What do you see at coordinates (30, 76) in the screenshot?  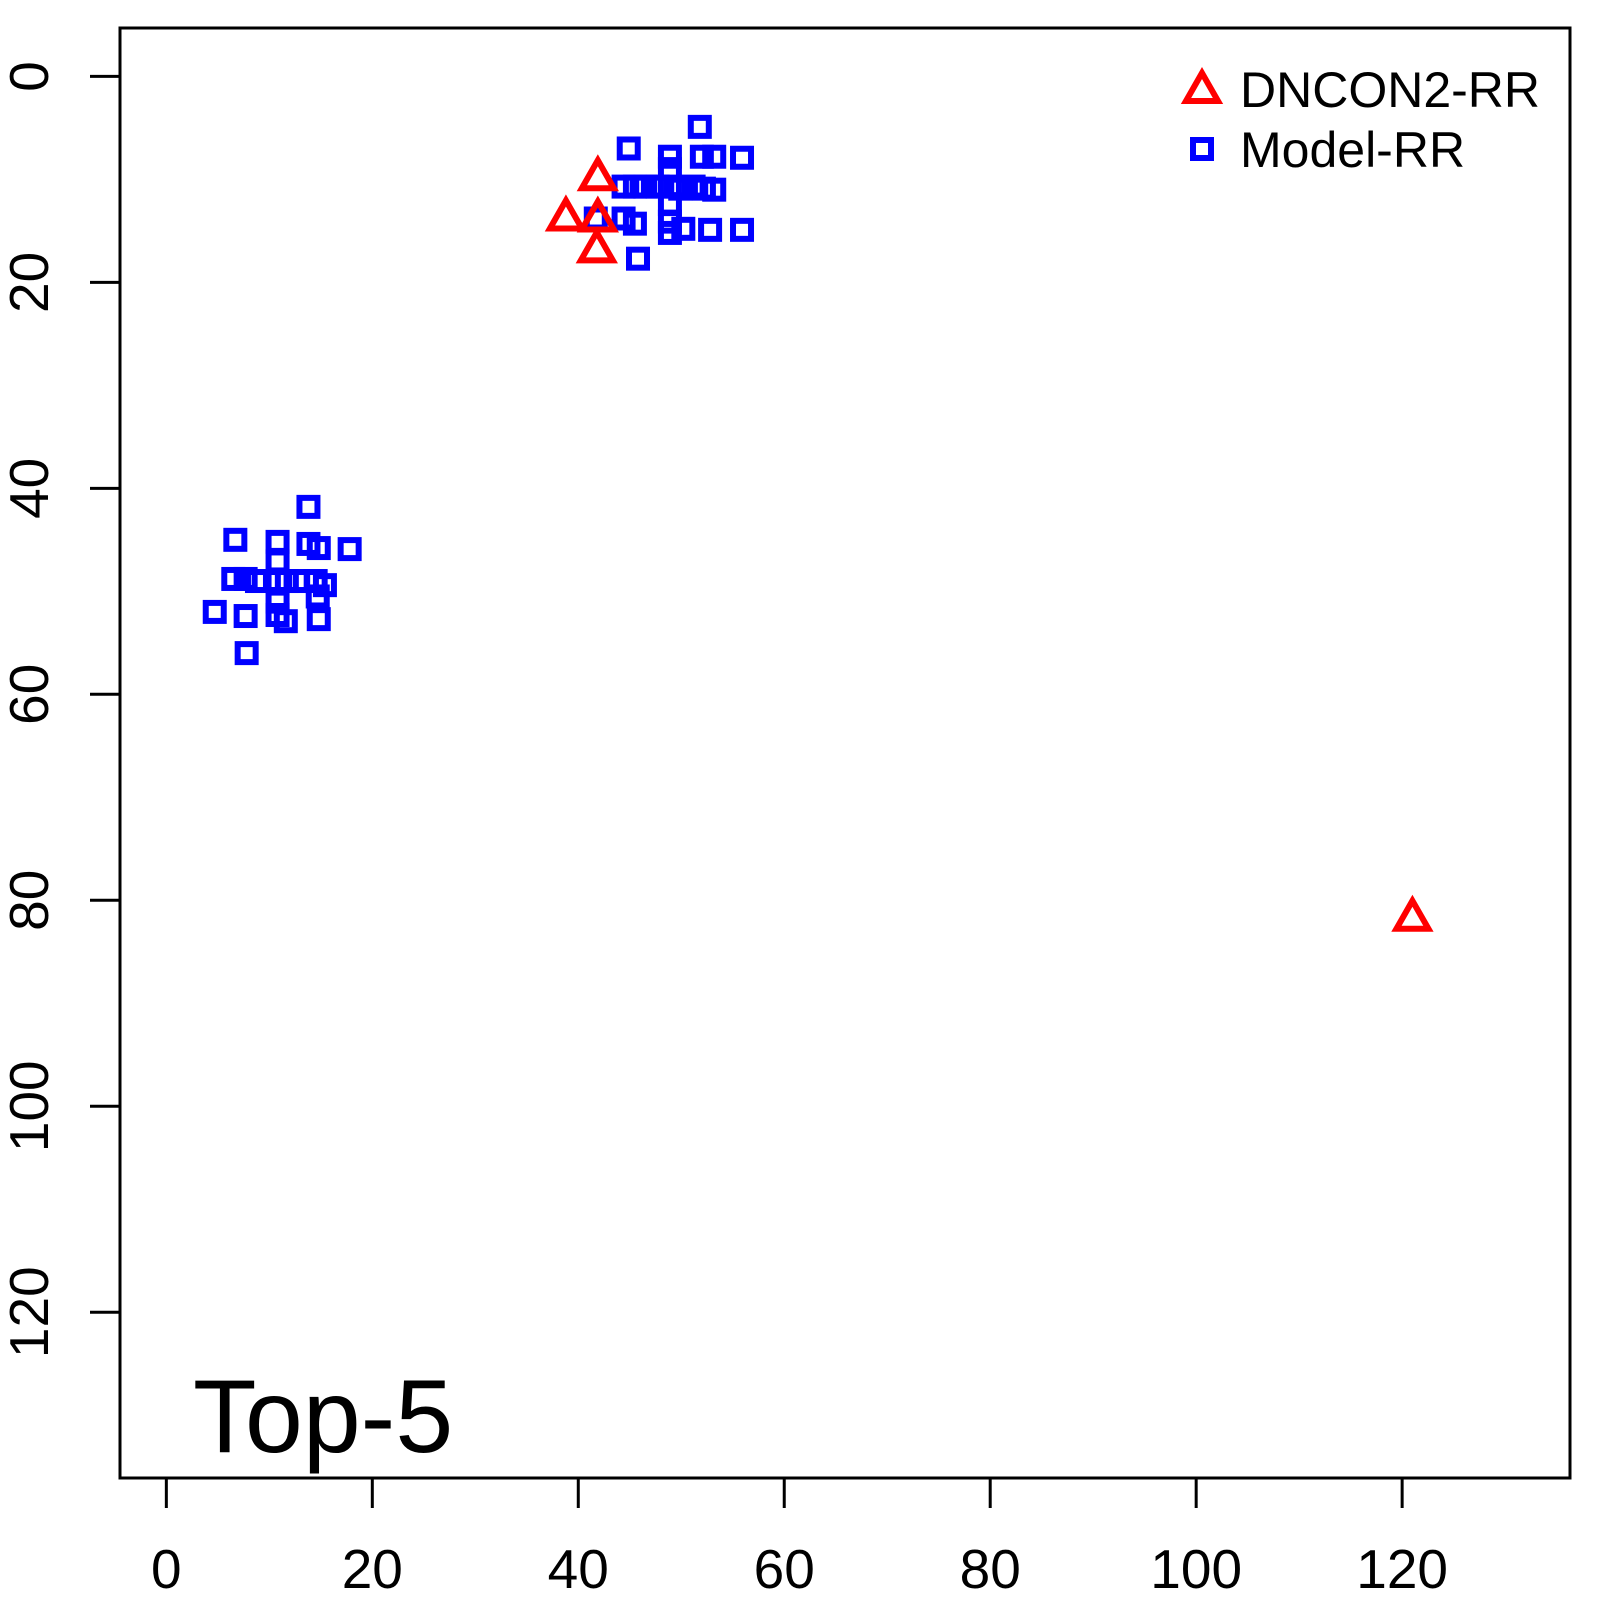 I see `y-axis-tick-label: 0` at bounding box center [30, 76].